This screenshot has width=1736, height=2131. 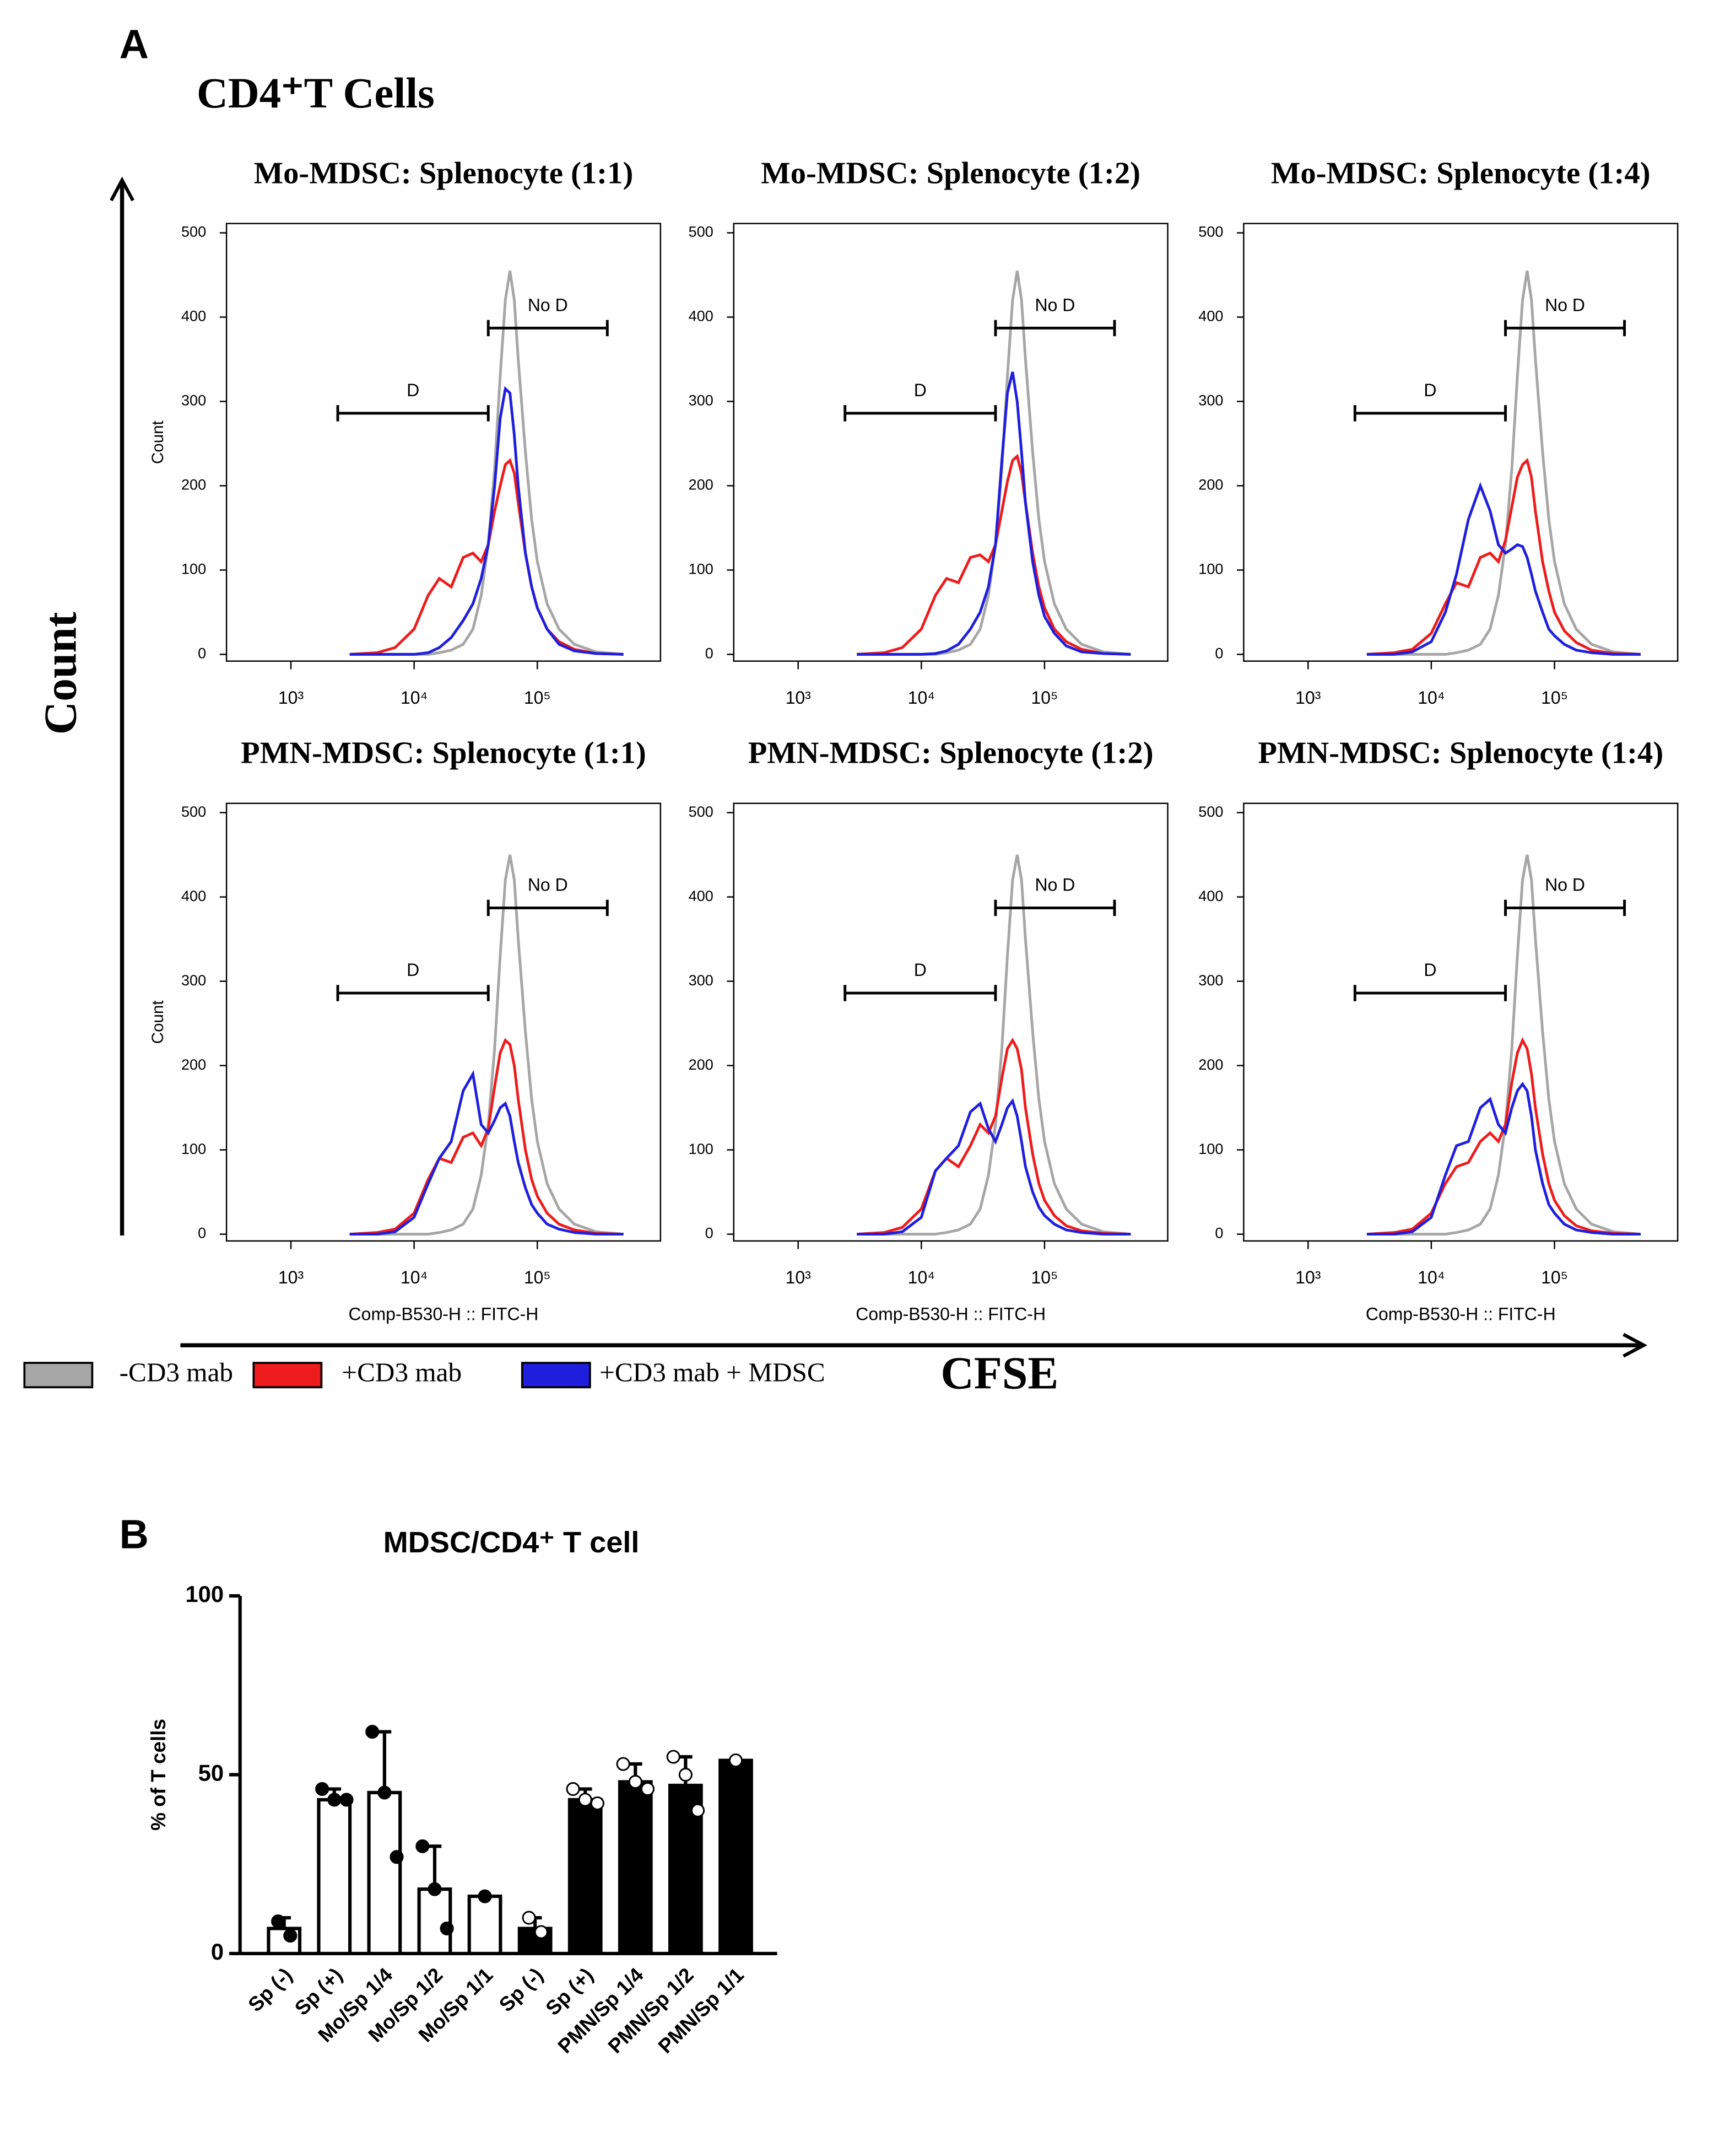 I want to click on y-tick-label: 50, so click(x=211, y=1773).